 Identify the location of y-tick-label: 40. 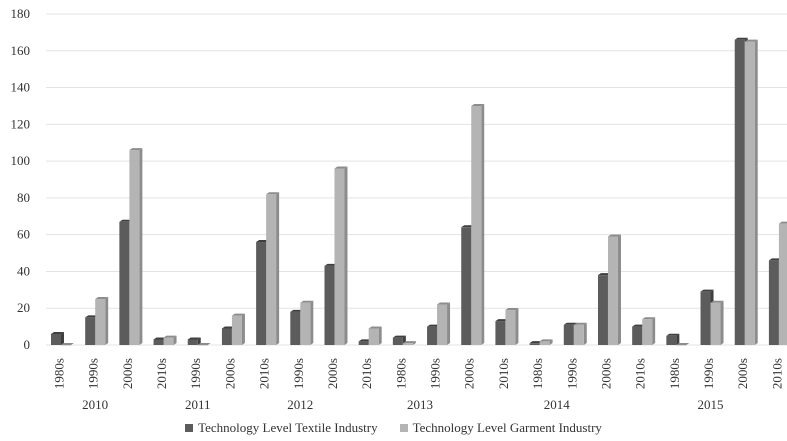
(23, 270).